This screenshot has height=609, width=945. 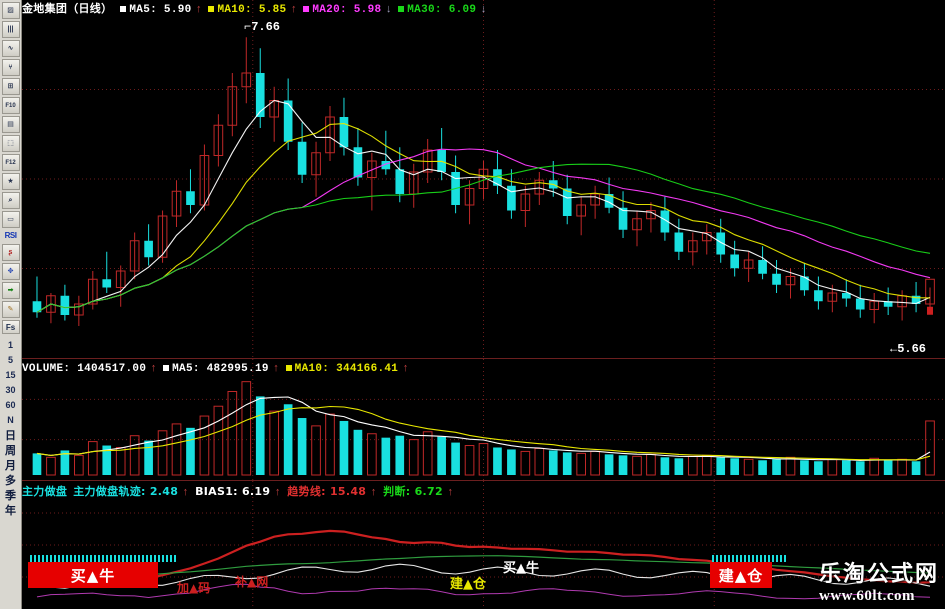 I want to click on header-item: MA30: 6.09, so click(x=442, y=10).